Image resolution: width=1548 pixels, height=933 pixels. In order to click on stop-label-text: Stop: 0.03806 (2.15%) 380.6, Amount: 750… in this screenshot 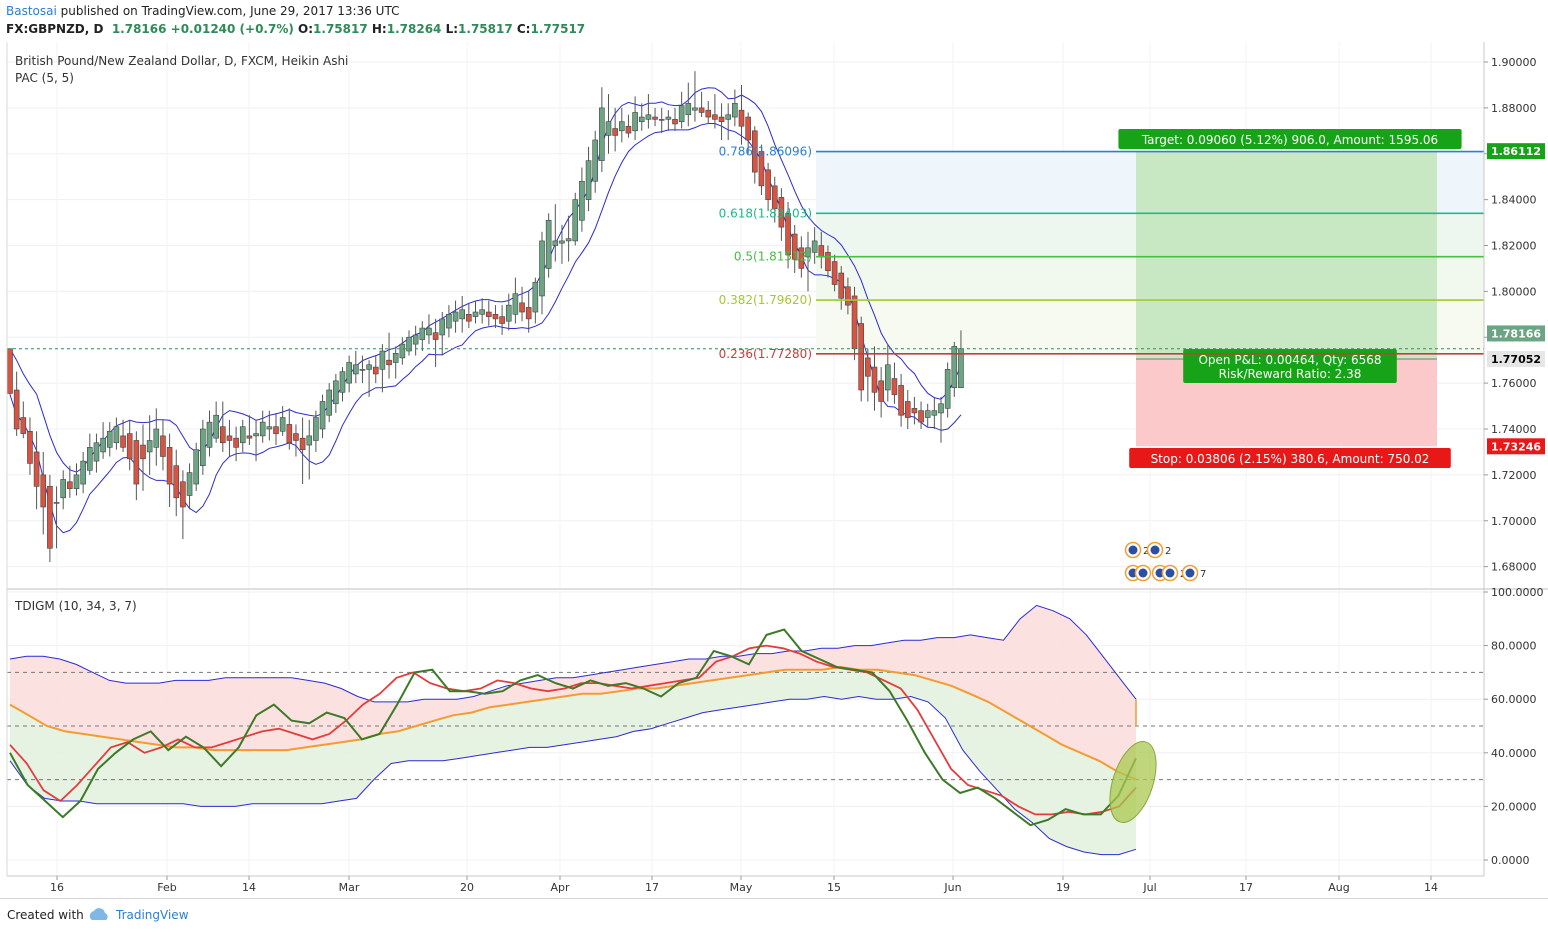, I will do `click(1290, 459)`.